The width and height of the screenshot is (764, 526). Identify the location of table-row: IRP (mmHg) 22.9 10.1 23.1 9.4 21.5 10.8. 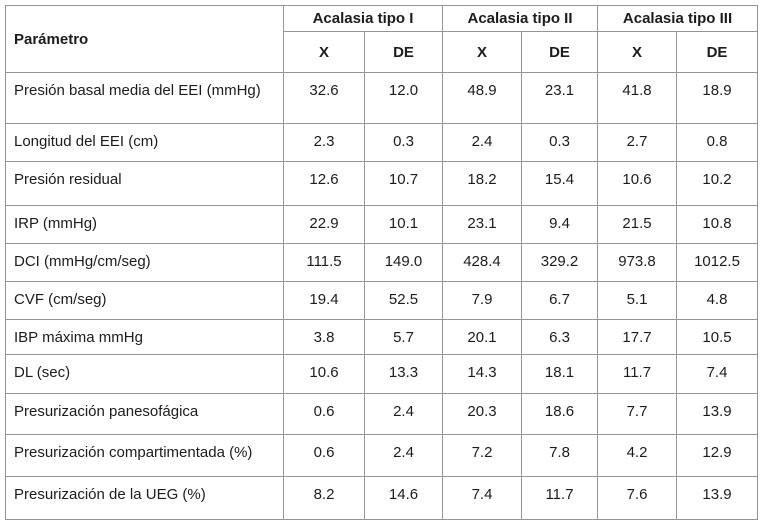
(382, 224).